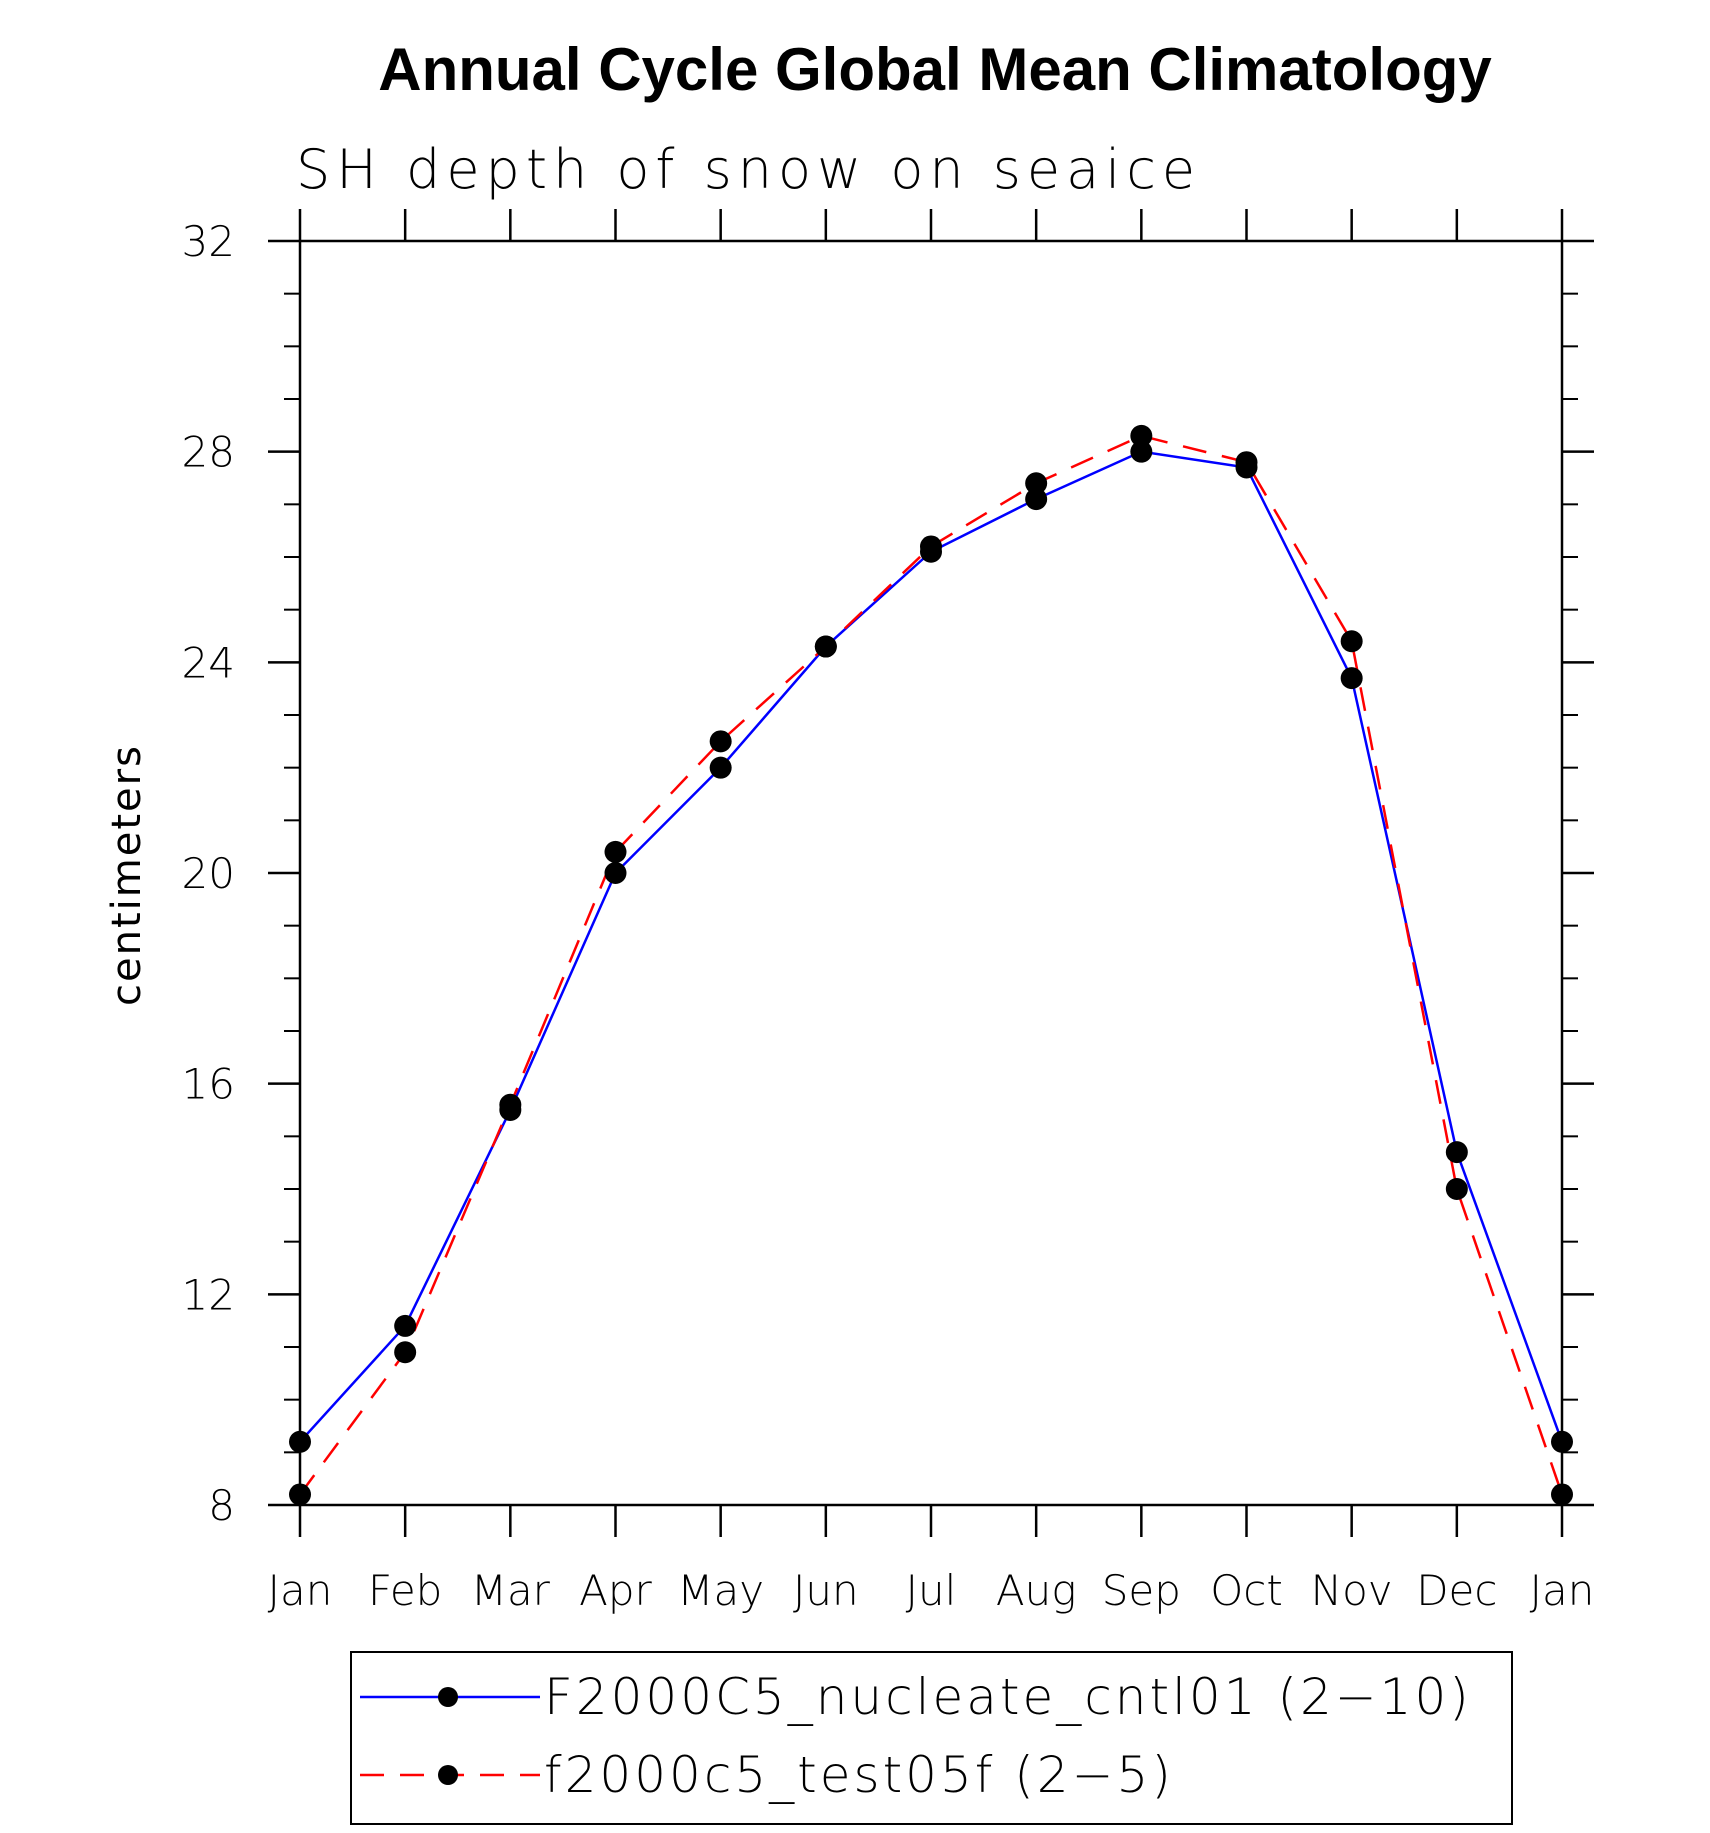 The width and height of the screenshot is (1710, 1833). Describe the element at coordinates (405, 1590) in the screenshot. I see `x-tick-label: Feb` at that location.